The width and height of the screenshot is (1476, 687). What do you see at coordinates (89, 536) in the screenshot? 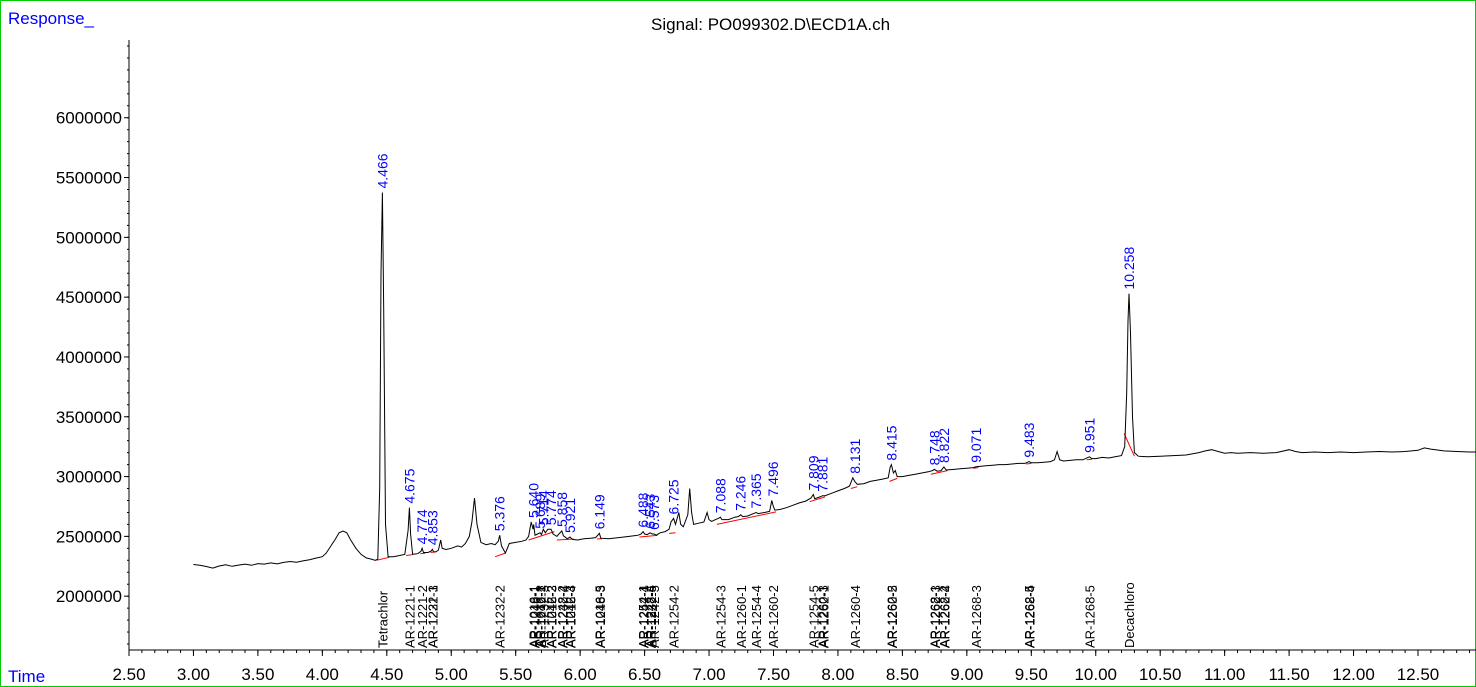
I see `y-tick-label: 2500000` at bounding box center [89, 536].